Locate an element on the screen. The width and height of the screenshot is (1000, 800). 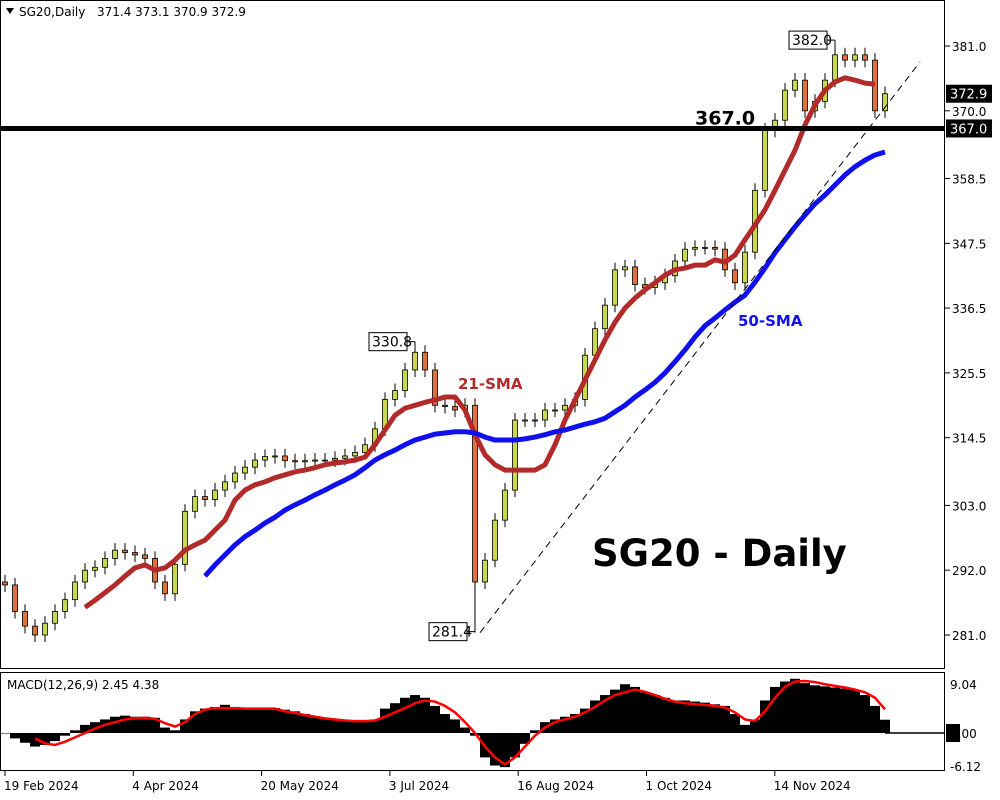
date-tick-label: 14 Nov 2024 is located at coordinates (812, 786).